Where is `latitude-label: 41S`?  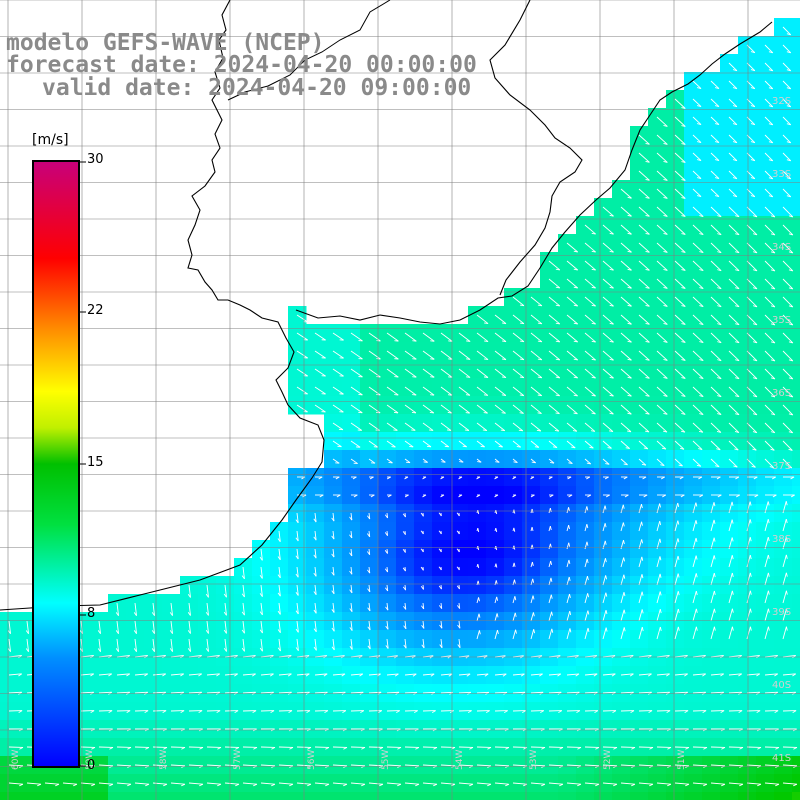
latitude-label: 41S is located at coordinates (781, 758).